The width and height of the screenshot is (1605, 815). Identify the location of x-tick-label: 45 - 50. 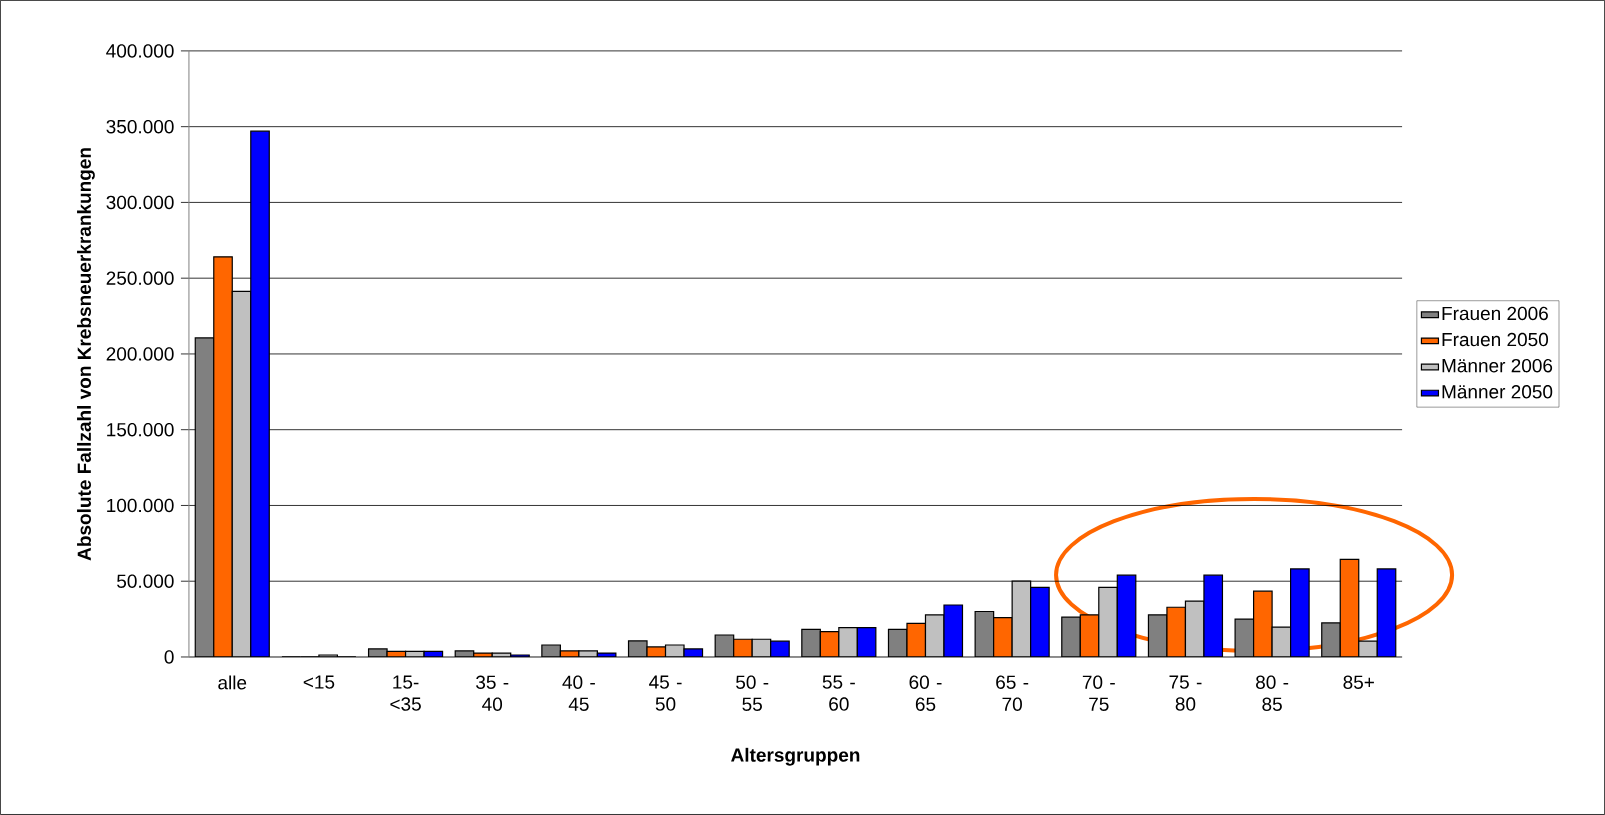
(665, 693).